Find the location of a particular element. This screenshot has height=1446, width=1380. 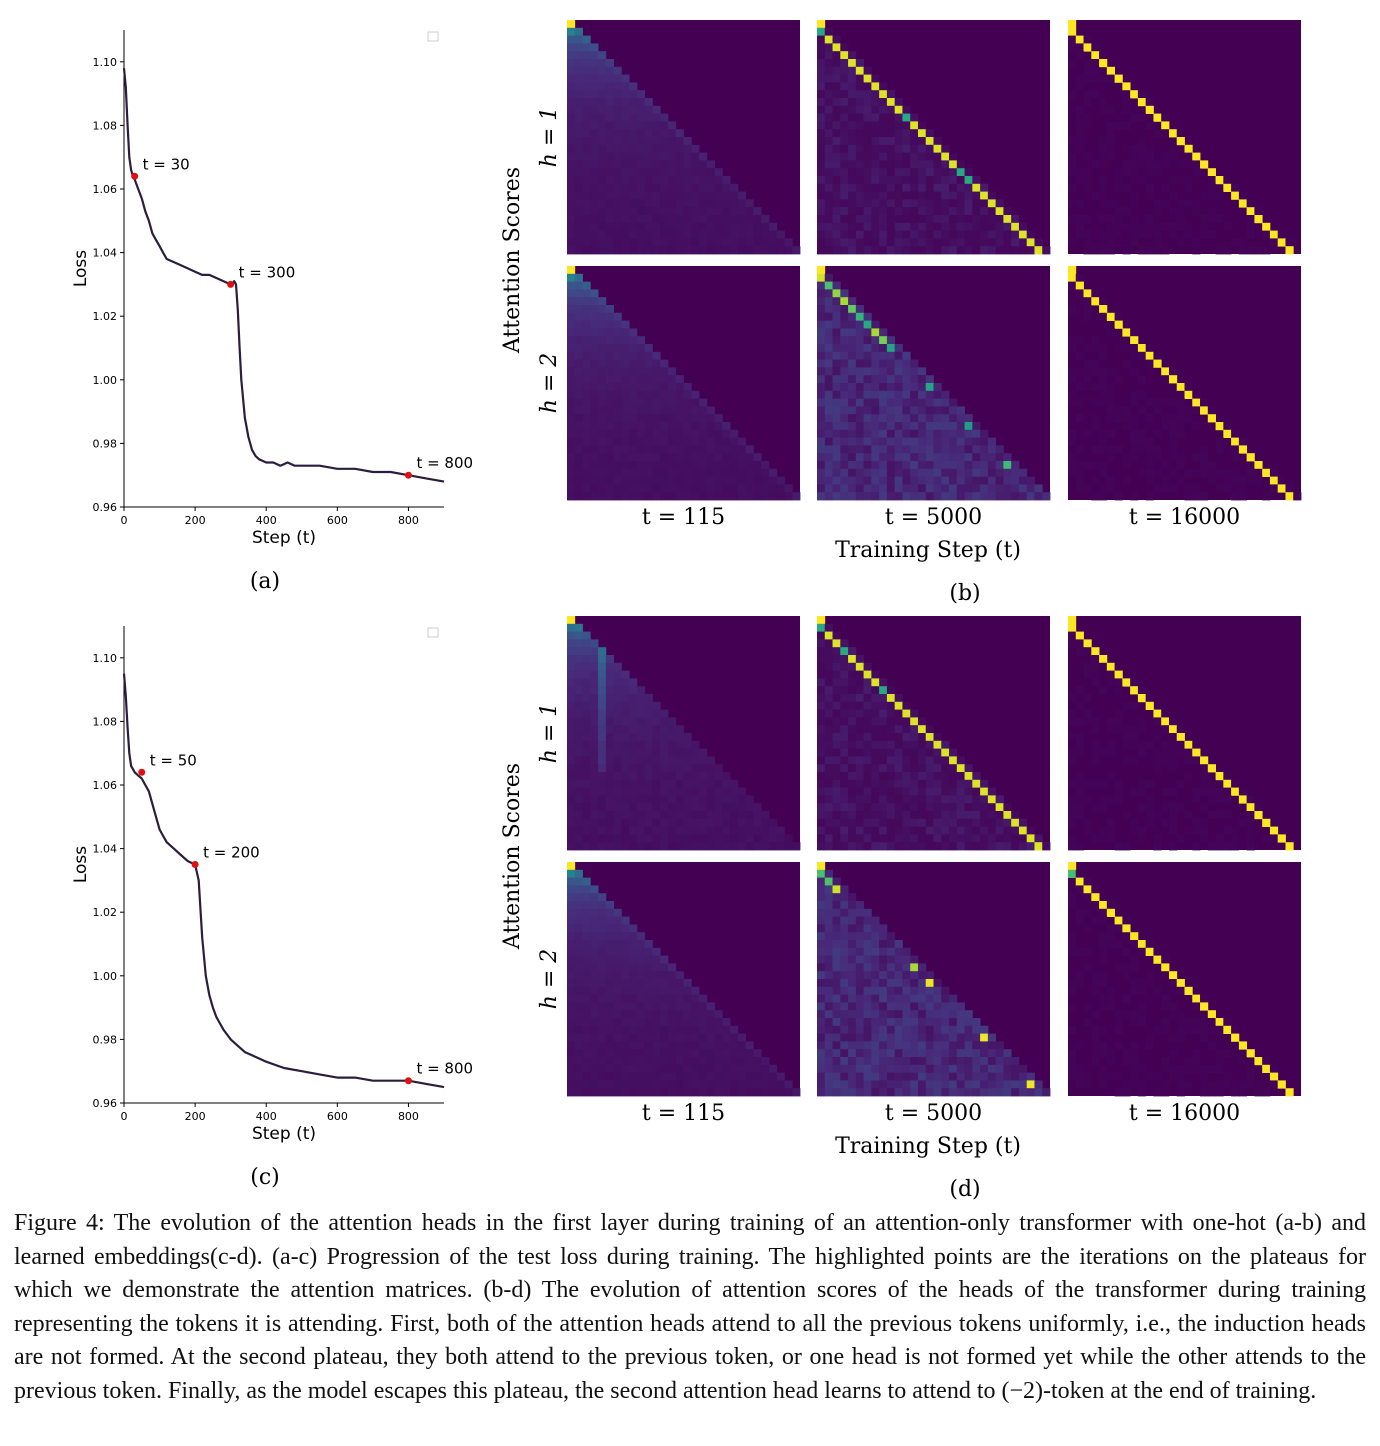

column-label: t = 5000 is located at coordinates (933, 517).